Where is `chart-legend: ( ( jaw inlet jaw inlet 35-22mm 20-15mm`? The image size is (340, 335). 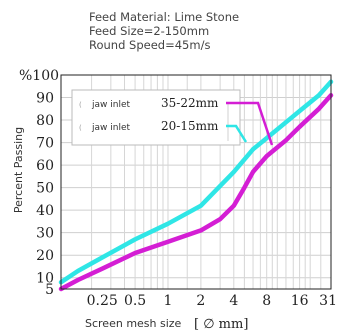
chart-legend: ( ( jaw inlet jaw inlet 35-22mm 20-15mm is located at coordinates (156, 117).